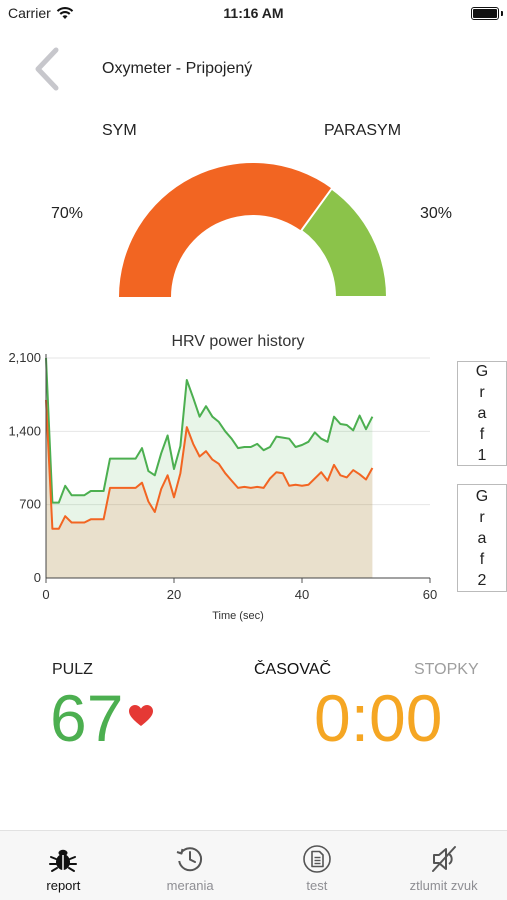 Image resolution: width=507 pixels, height=900 pixels. I want to click on back-button, so click(46, 69).